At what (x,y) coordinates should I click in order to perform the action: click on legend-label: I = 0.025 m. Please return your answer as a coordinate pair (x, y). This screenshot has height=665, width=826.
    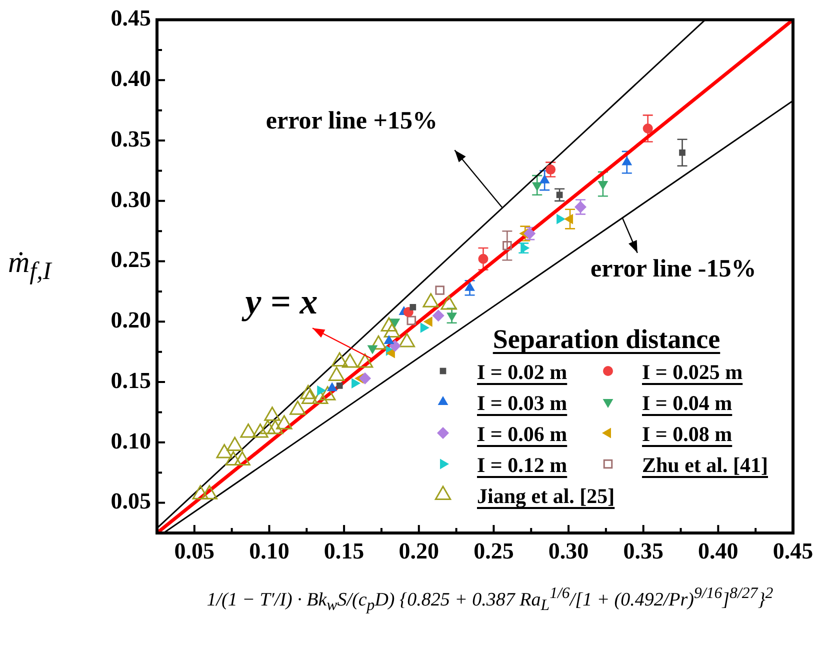
    Looking at the image, I should click on (693, 372).